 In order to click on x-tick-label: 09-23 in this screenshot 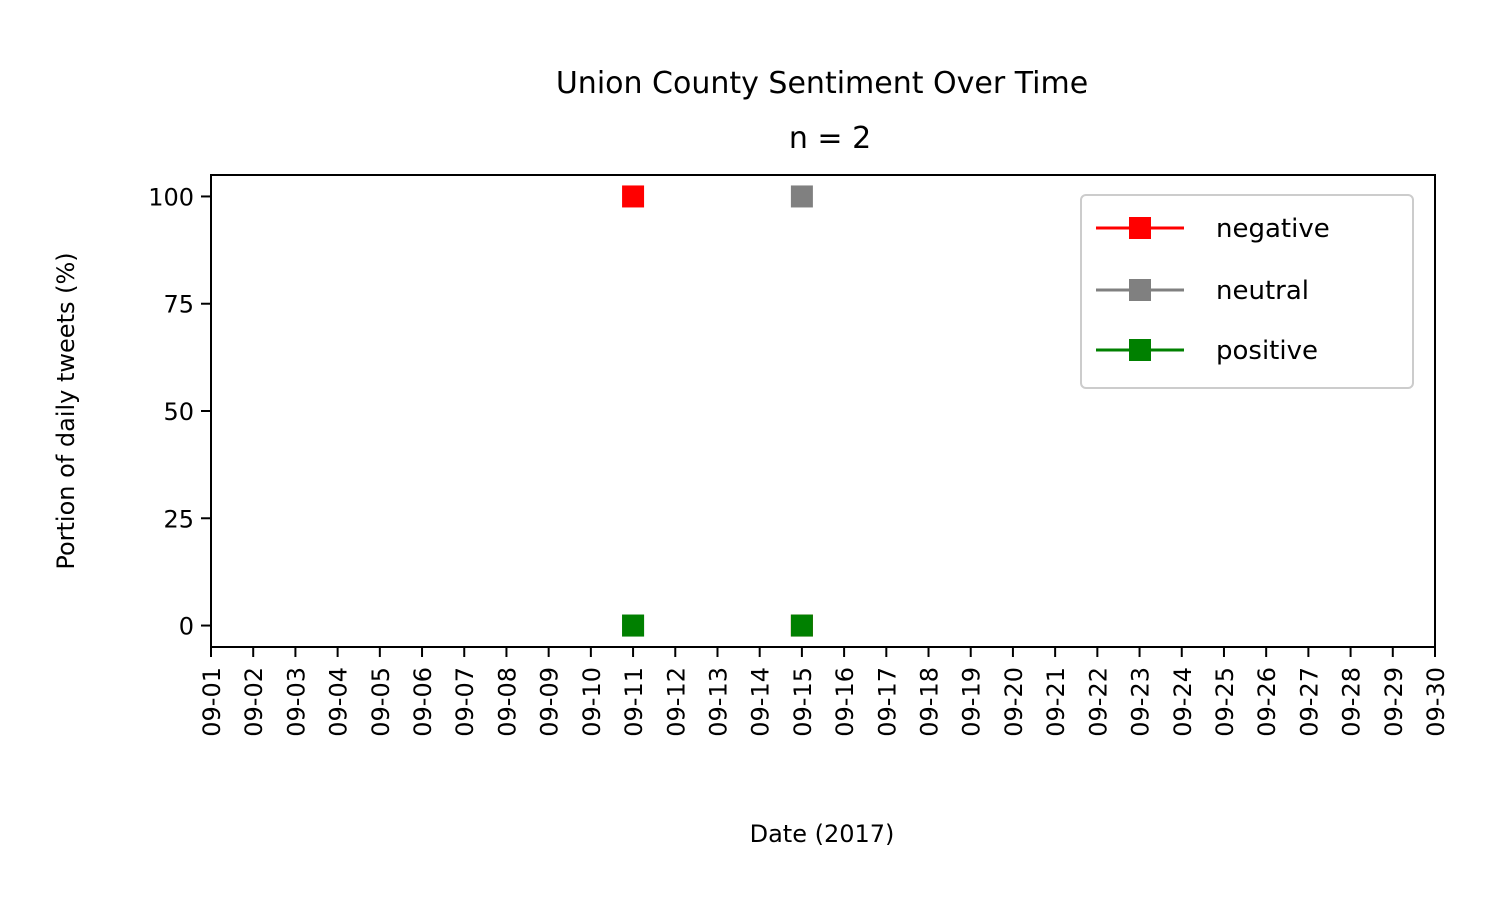, I will do `click(1141, 702)`.